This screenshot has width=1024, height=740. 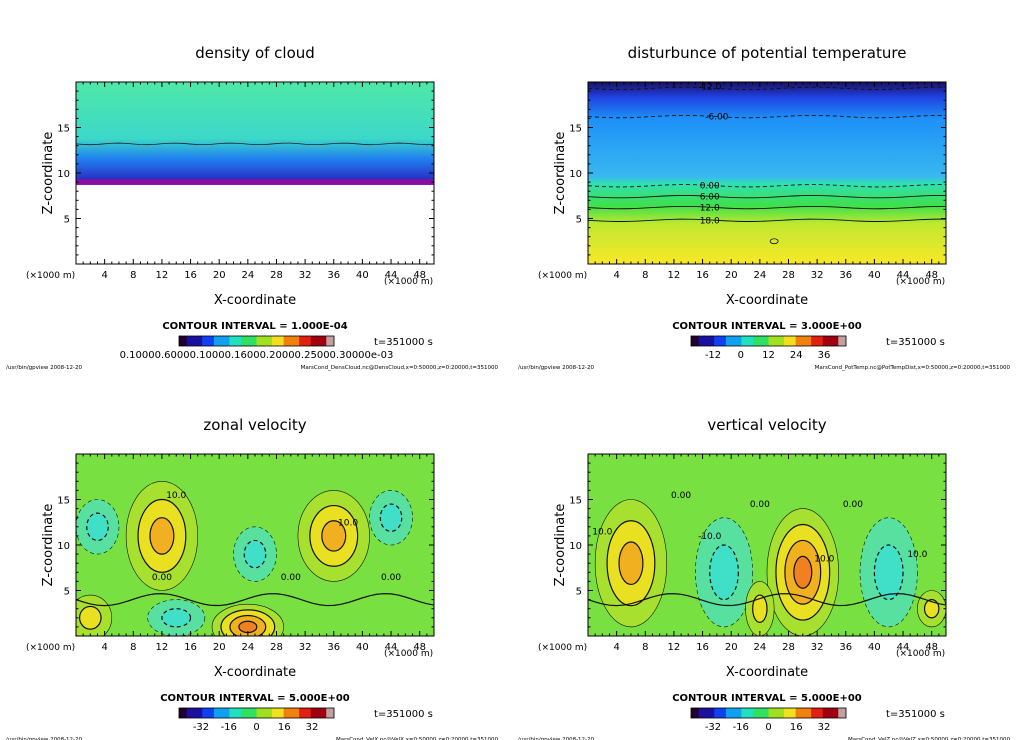 I want to click on colorbar-tick-label: -12, so click(x=713, y=355).